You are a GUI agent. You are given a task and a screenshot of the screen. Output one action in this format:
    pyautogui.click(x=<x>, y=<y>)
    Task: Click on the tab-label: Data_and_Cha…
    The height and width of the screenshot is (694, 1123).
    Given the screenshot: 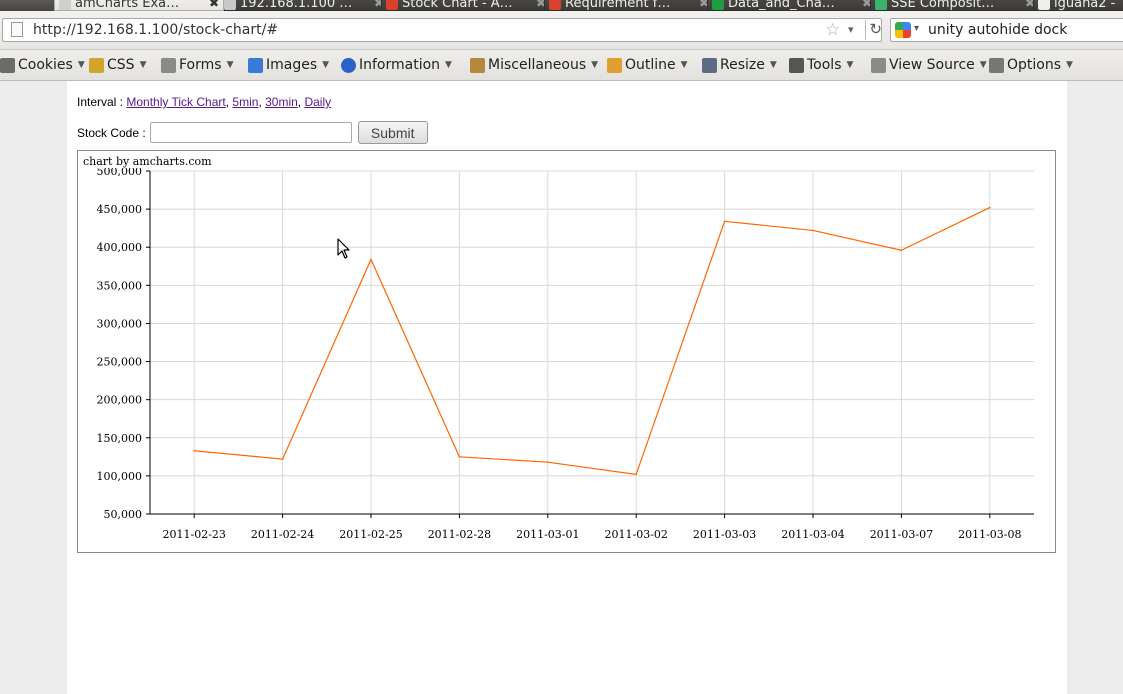 What is the action you would take?
    pyautogui.click(x=781, y=5)
    